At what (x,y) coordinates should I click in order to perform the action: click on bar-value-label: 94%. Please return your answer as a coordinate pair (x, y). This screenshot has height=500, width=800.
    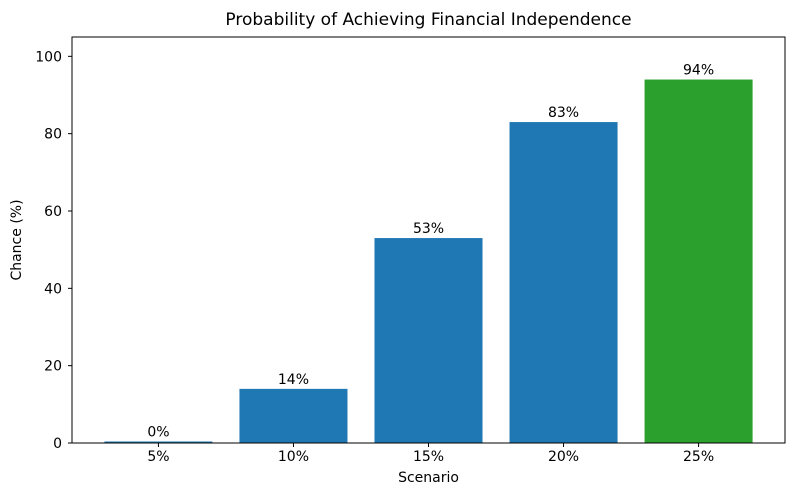
    Looking at the image, I should click on (698, 71).